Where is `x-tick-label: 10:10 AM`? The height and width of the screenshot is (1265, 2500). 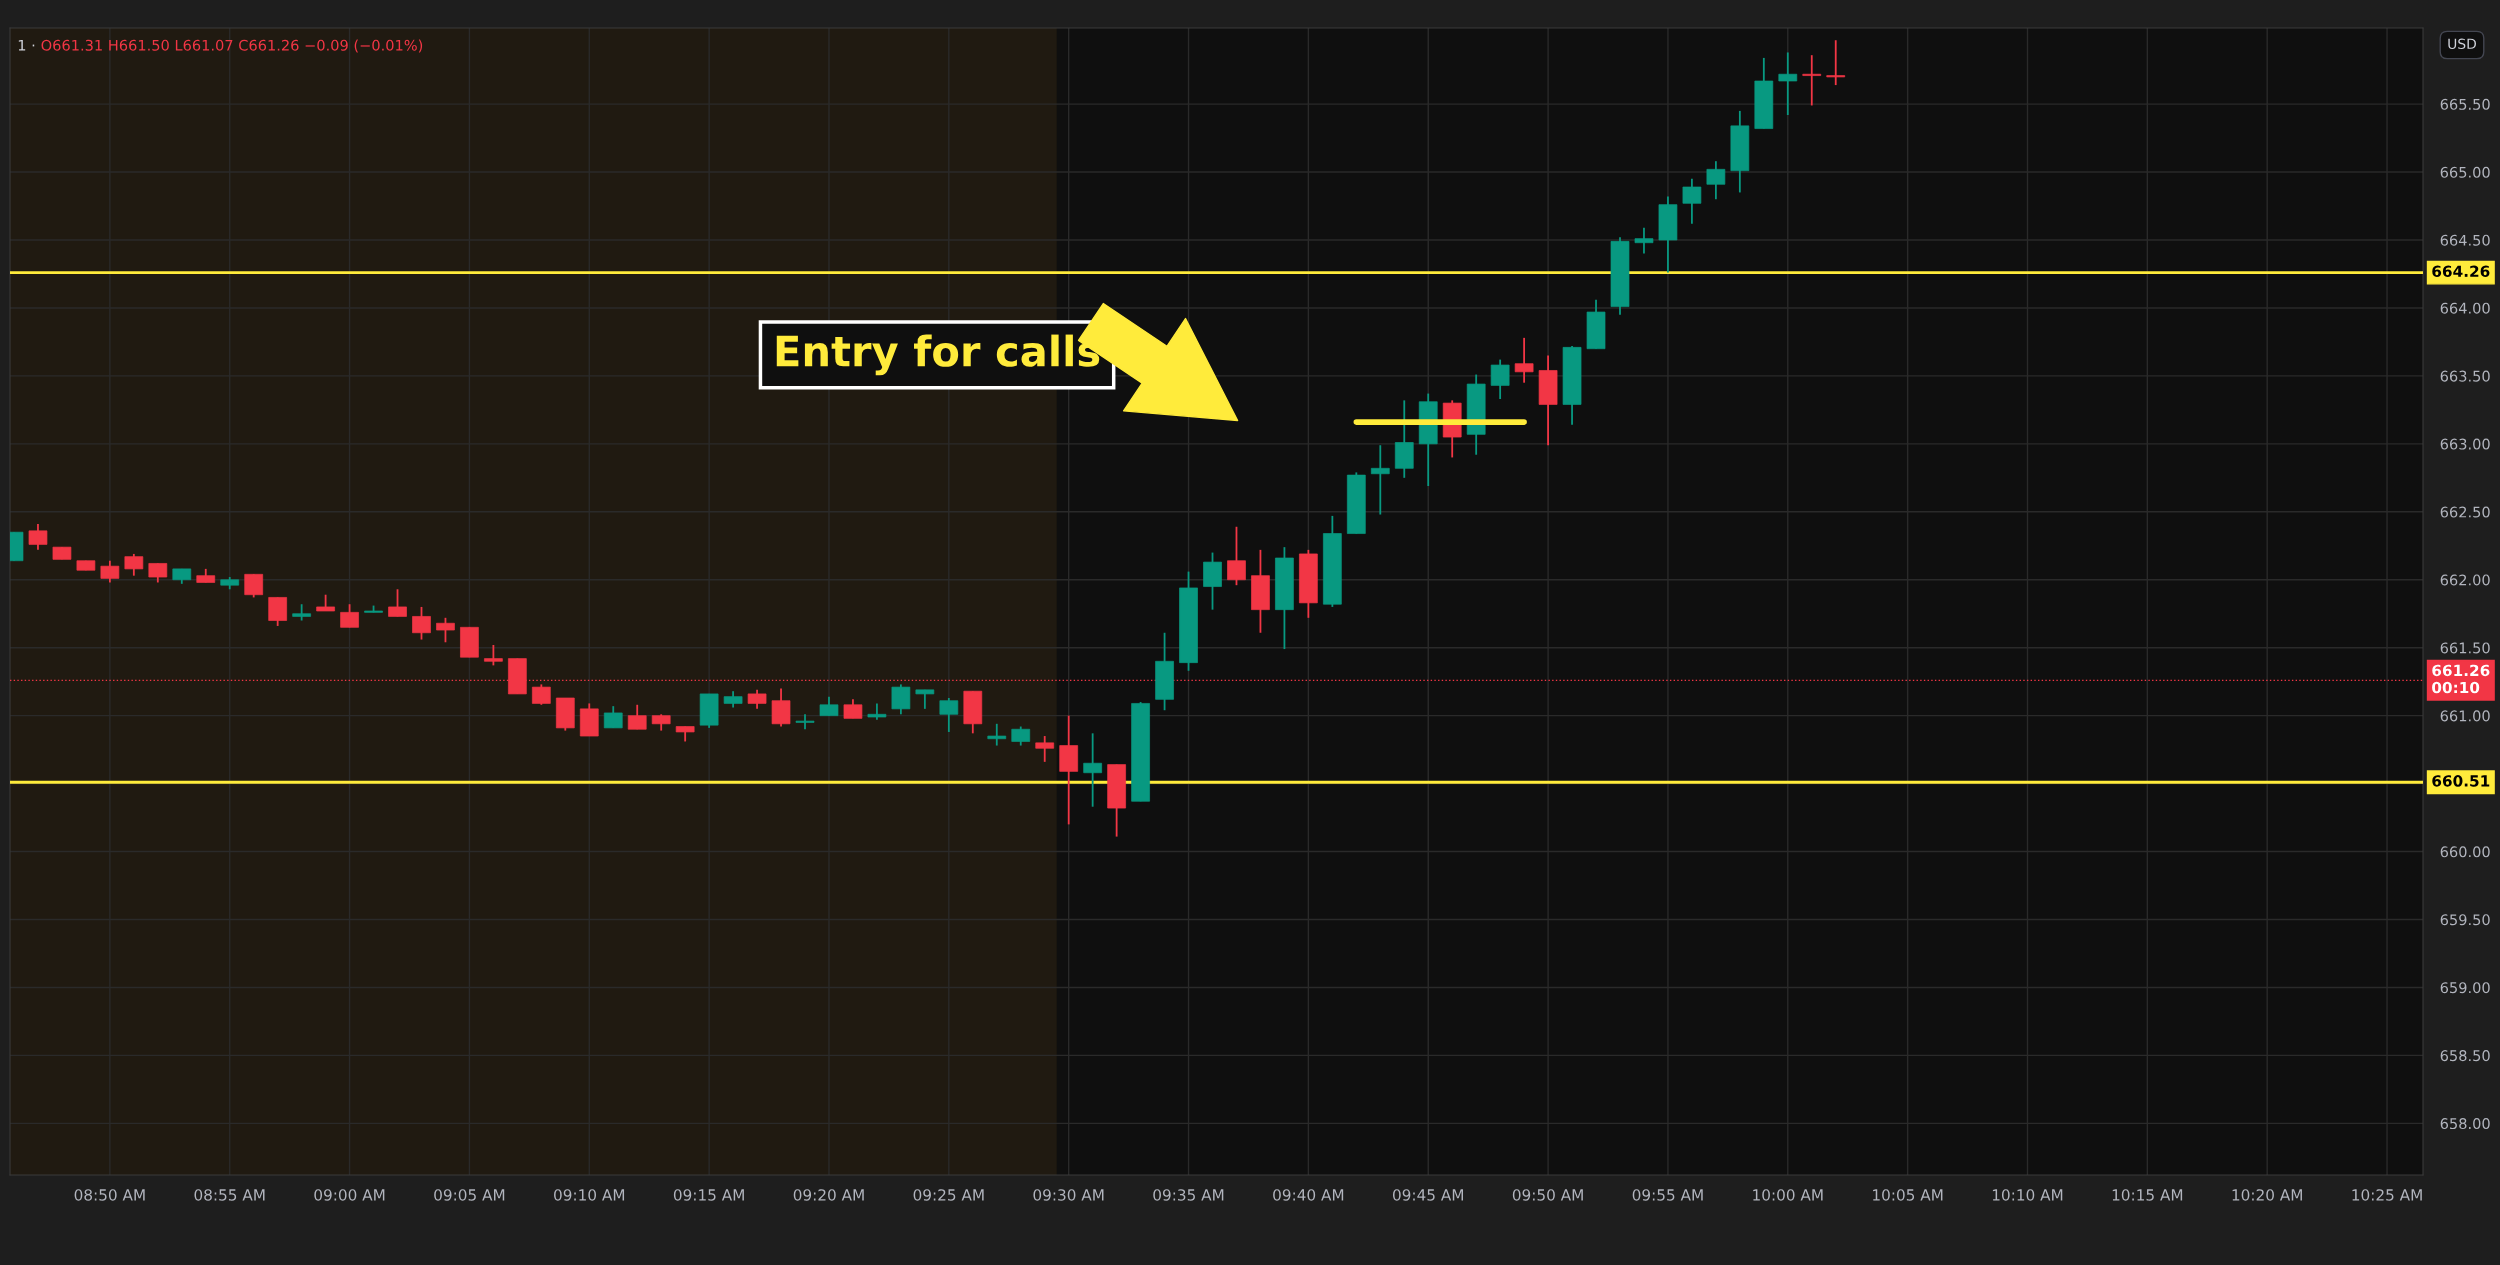 x-tick-label: 10:10 AM is located at coordinates (2027, 1195).